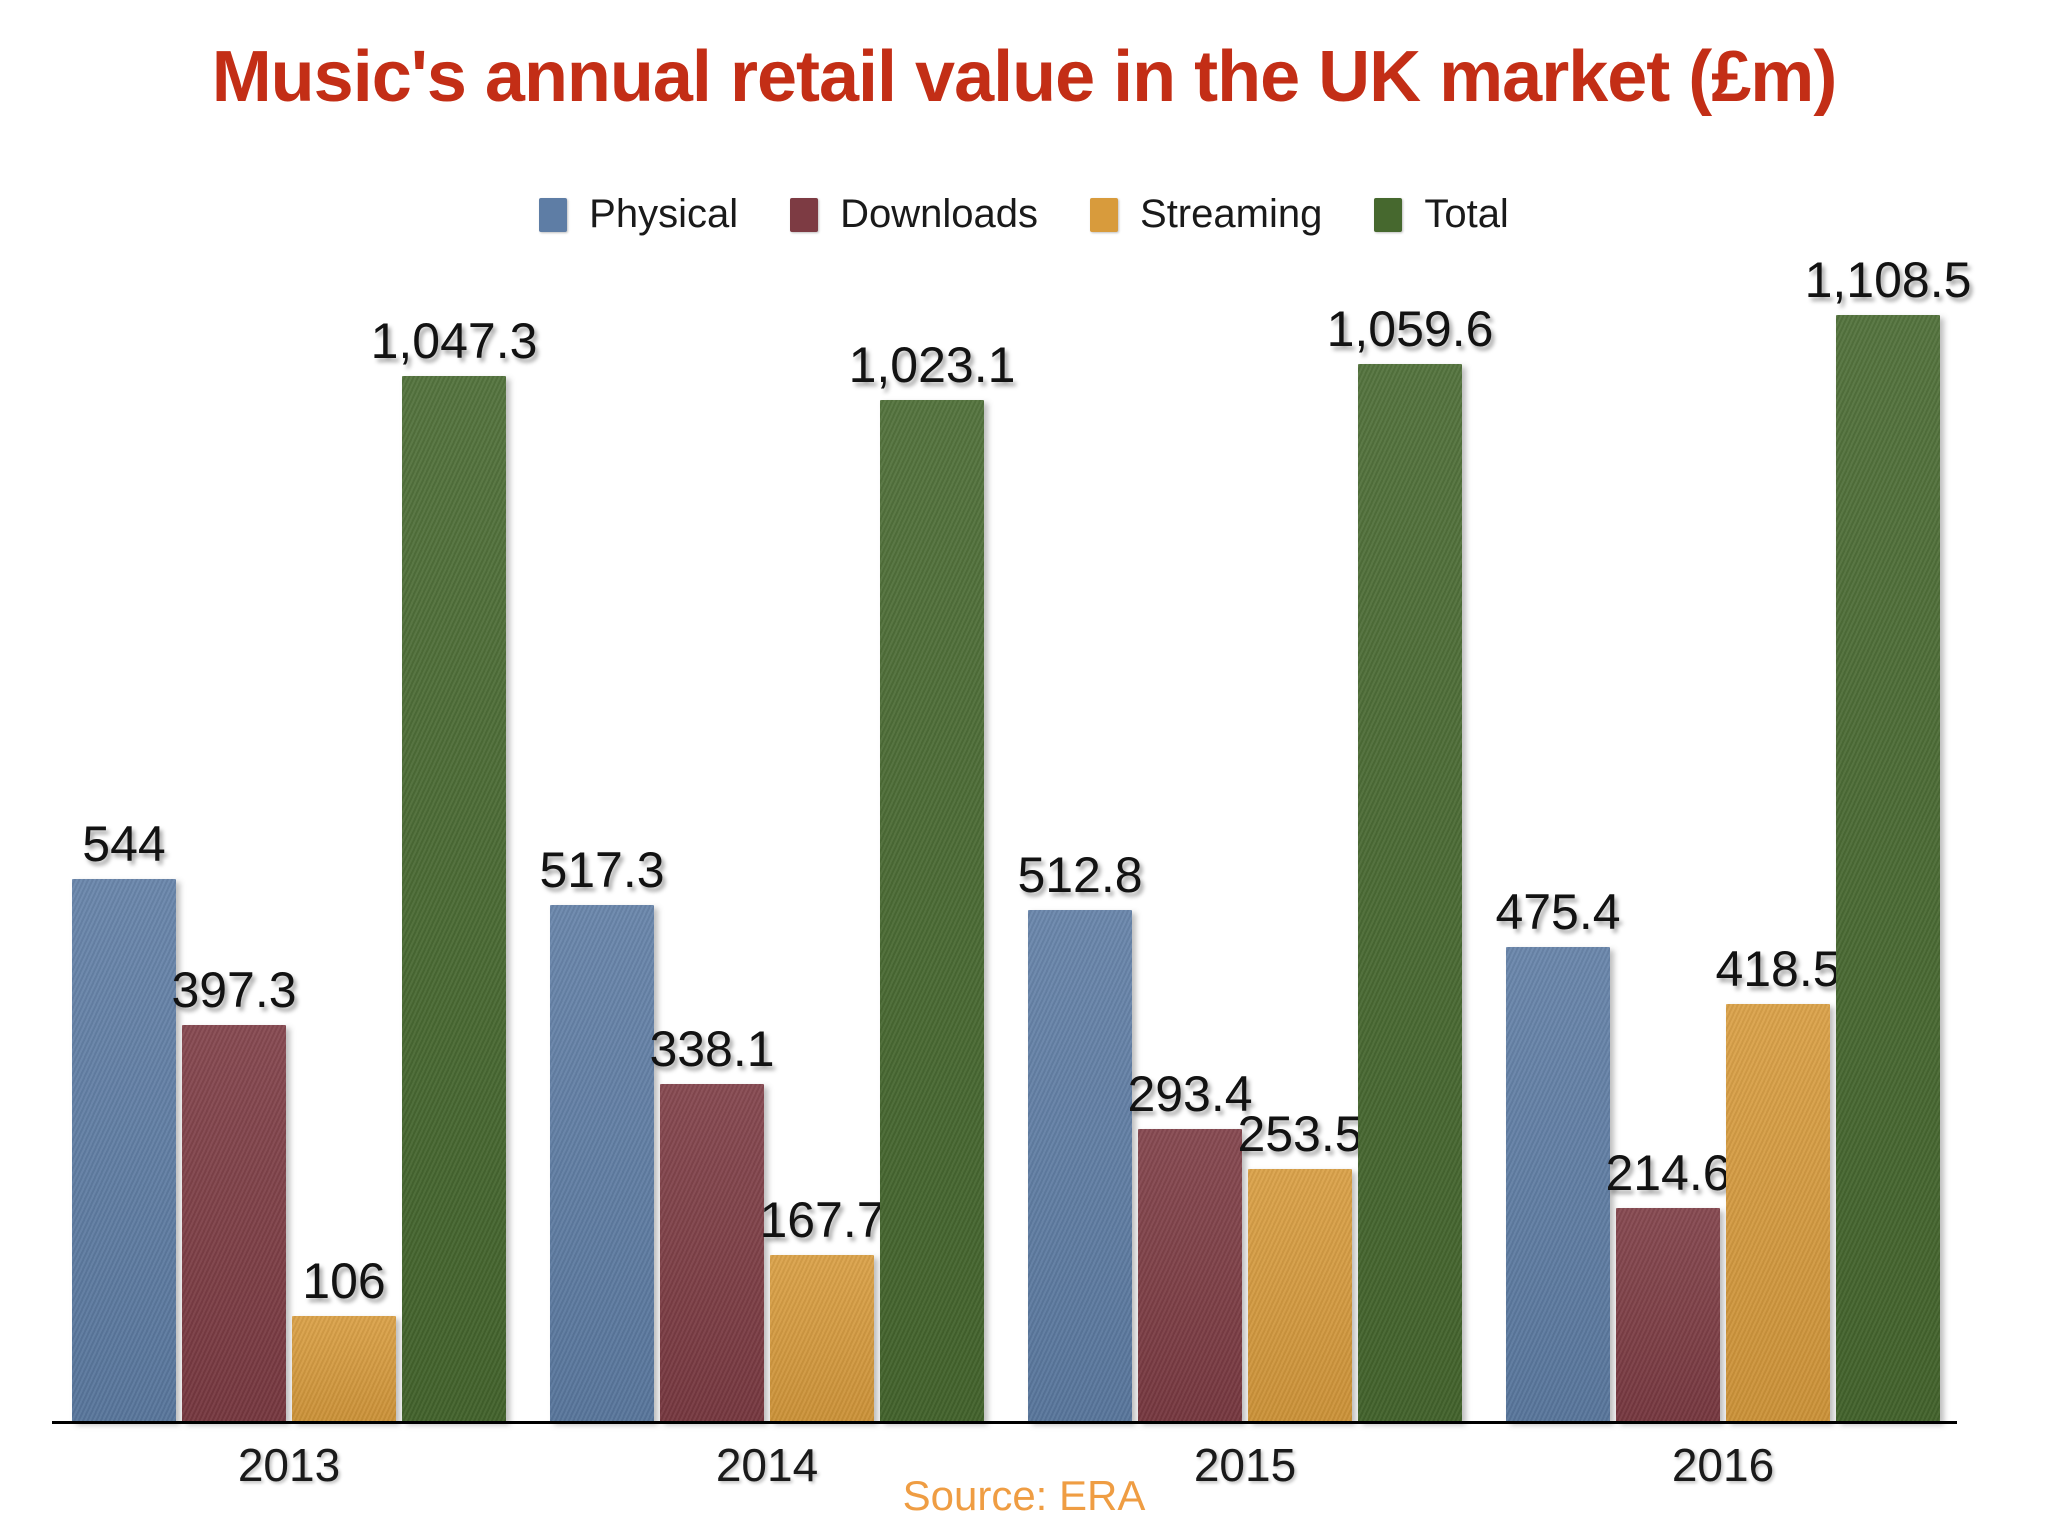  What do you see at coordinates (1080, 875) in the screenshot?
I see `bar-value-label-physical-2015: 512.8` at bounding box center [1080, 875].